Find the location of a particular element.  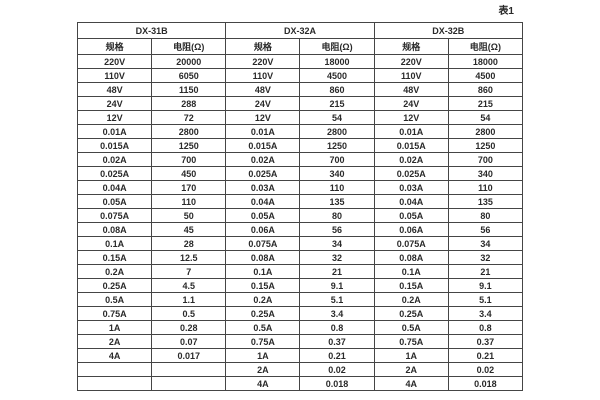

table-row: 4A 0.018 4A 0.018 is located at coordinates (300, 383).